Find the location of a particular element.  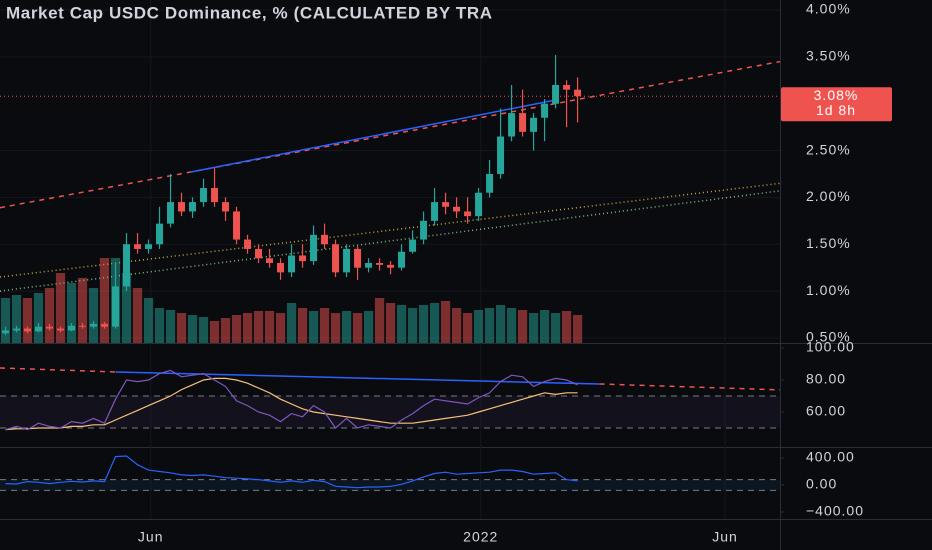

y-tick-label: 4.00% is located at coordinates (828, 9).